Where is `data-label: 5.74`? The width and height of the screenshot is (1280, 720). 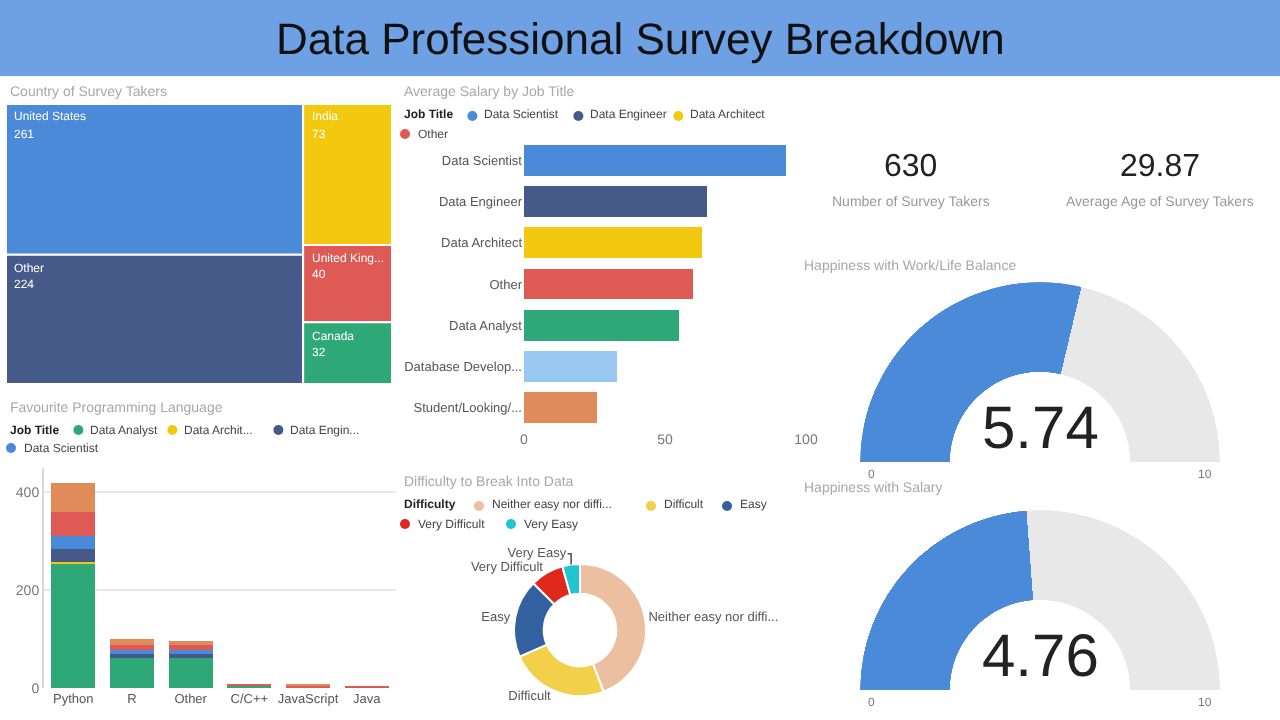
data-label: 5.74 is located at coordinates (1040, 429).